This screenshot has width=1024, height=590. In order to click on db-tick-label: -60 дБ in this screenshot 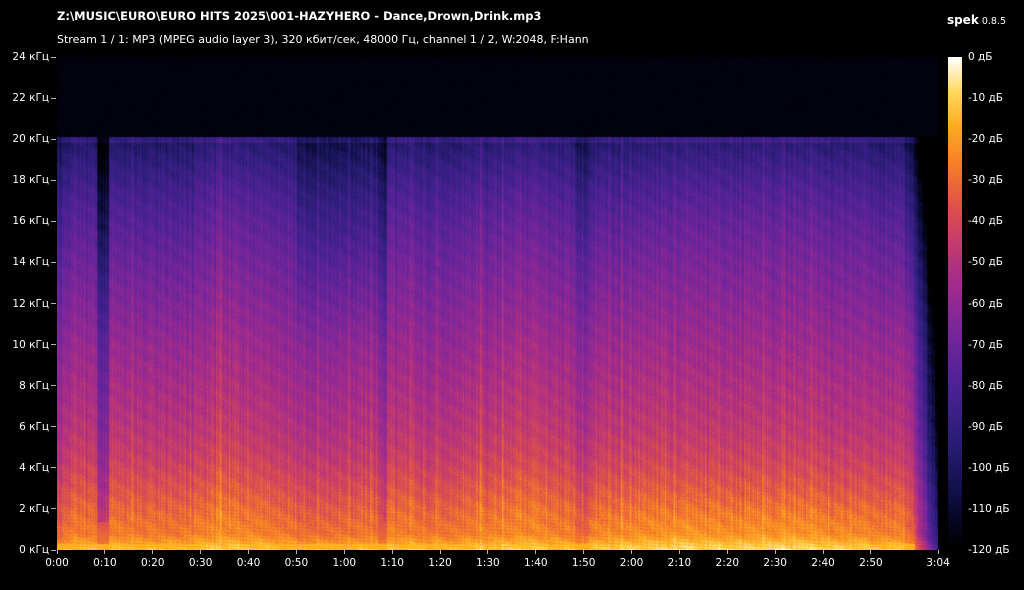, I will do `click(985, 303)`.